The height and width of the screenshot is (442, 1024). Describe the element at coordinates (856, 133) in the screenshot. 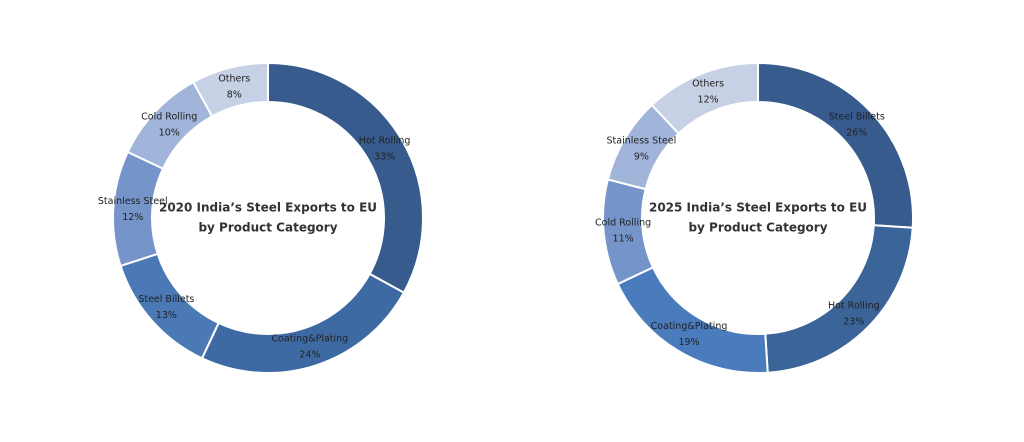

I see `segment-value-label: 26%` at that location.